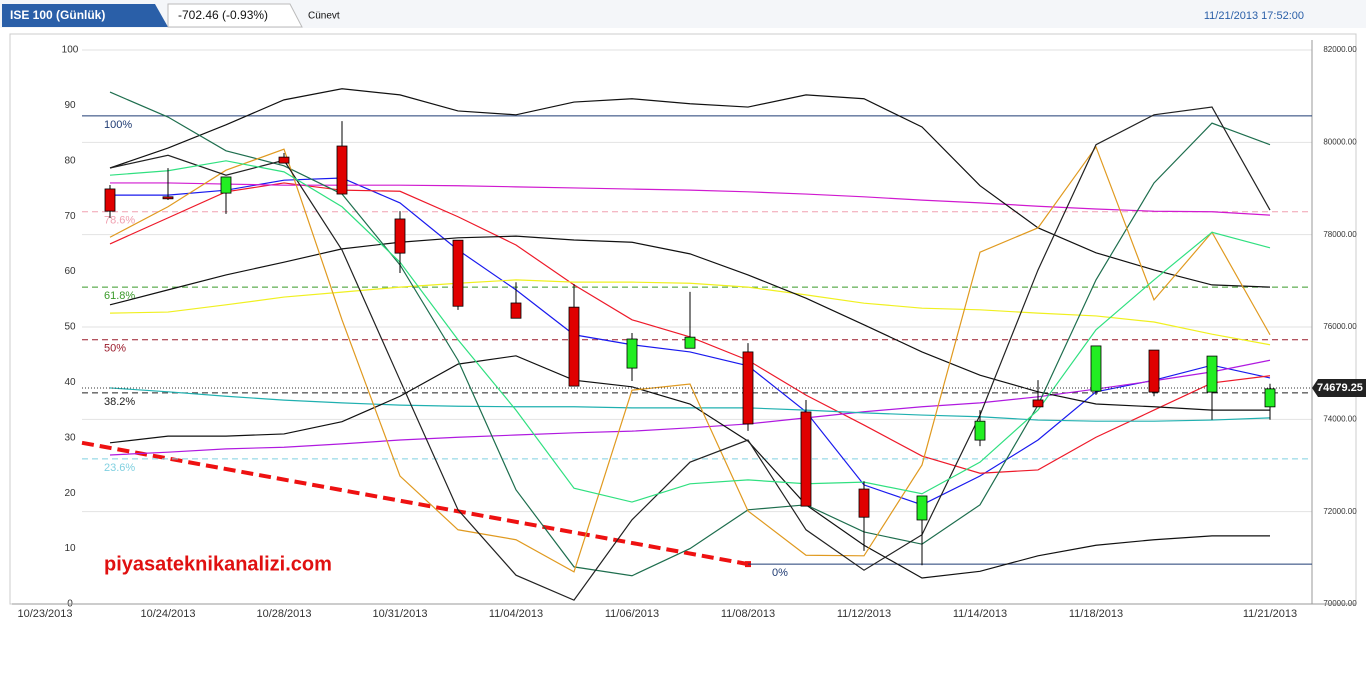  Describe the element at coordinates (70, 160) in the screenshot. I see `y-tick-label: 80` at that location.